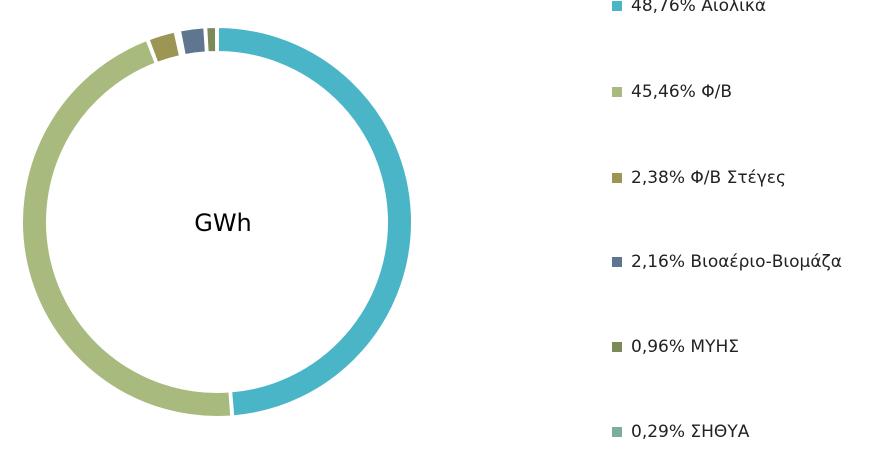 This screenshot has height=452, width=892. I want to click on center-label: GWh, so click(223, 223).